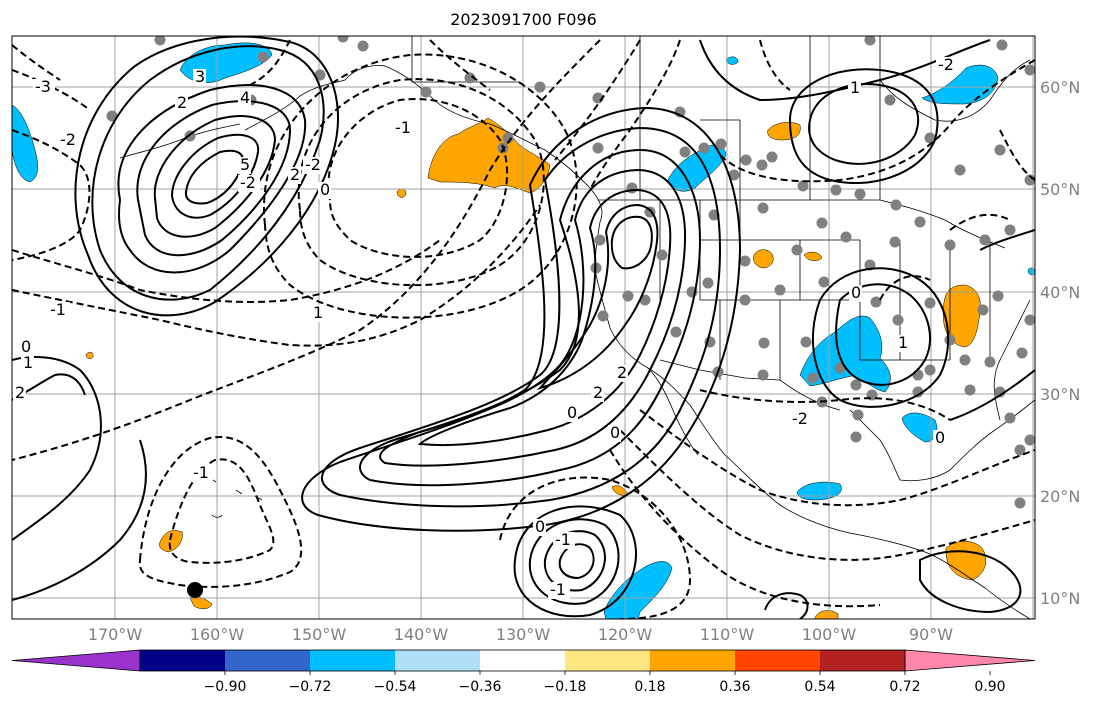  I want to click on large-marker-dot, so click(195, 590).